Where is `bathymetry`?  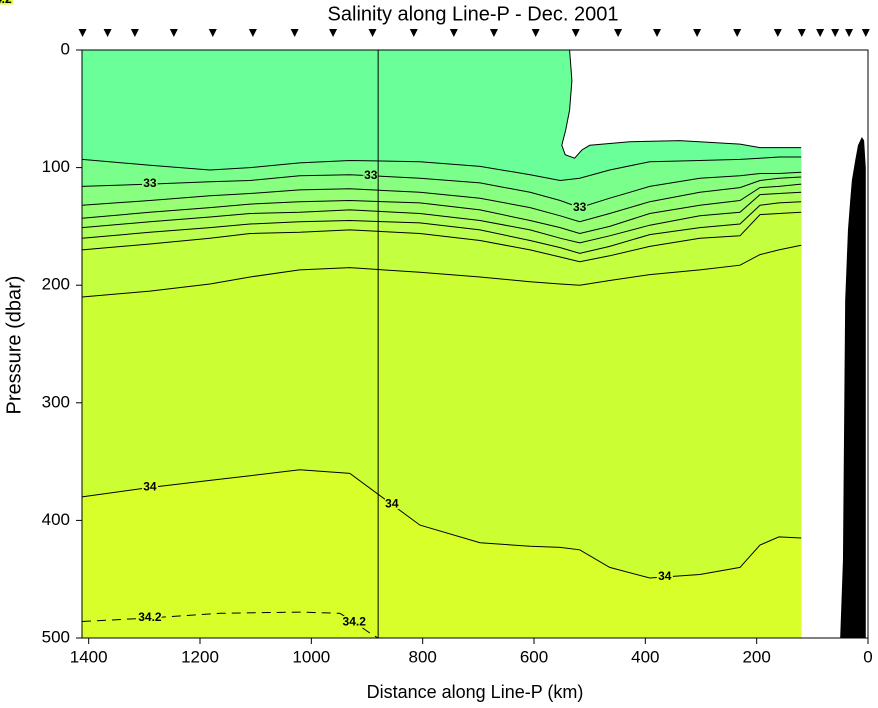
bathymetry is located at coordinates (853, 388).